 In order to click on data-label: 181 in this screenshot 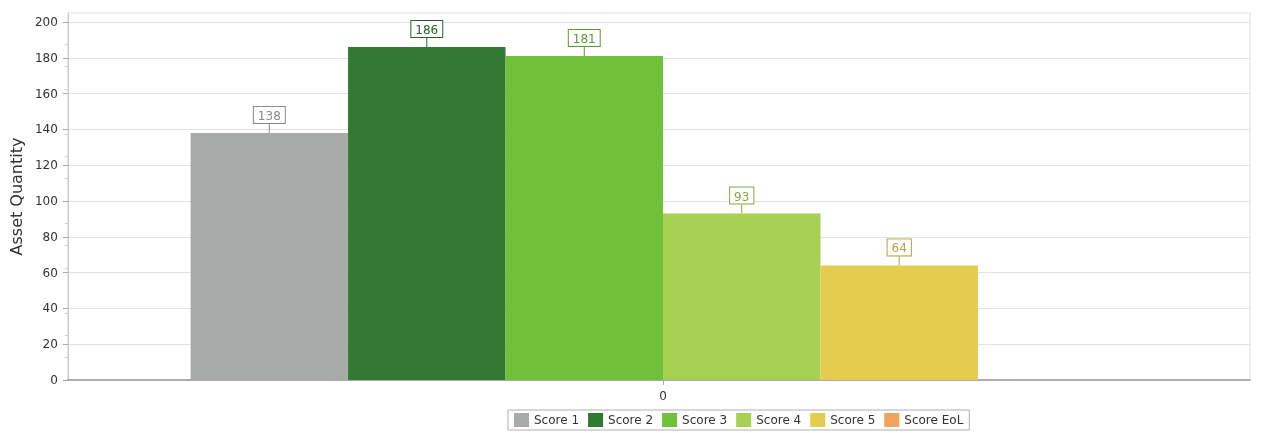, I will do `click(584, 38)`.